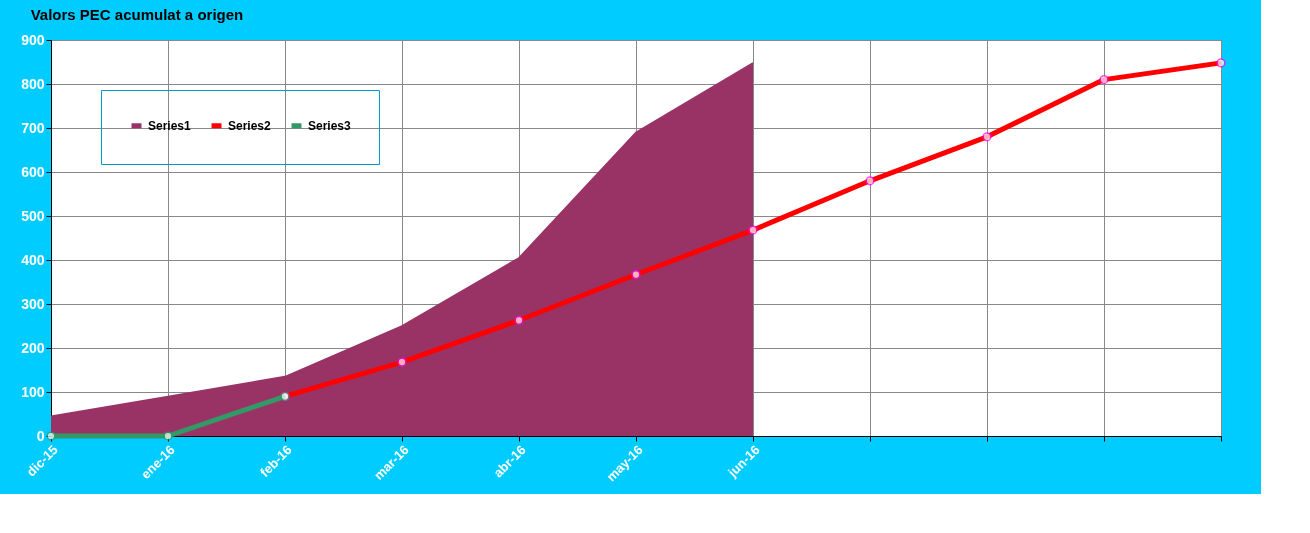 The height and width of the screenshot is (533, 1310). I want to click on y-tick-label: 600, so click(33, 171).